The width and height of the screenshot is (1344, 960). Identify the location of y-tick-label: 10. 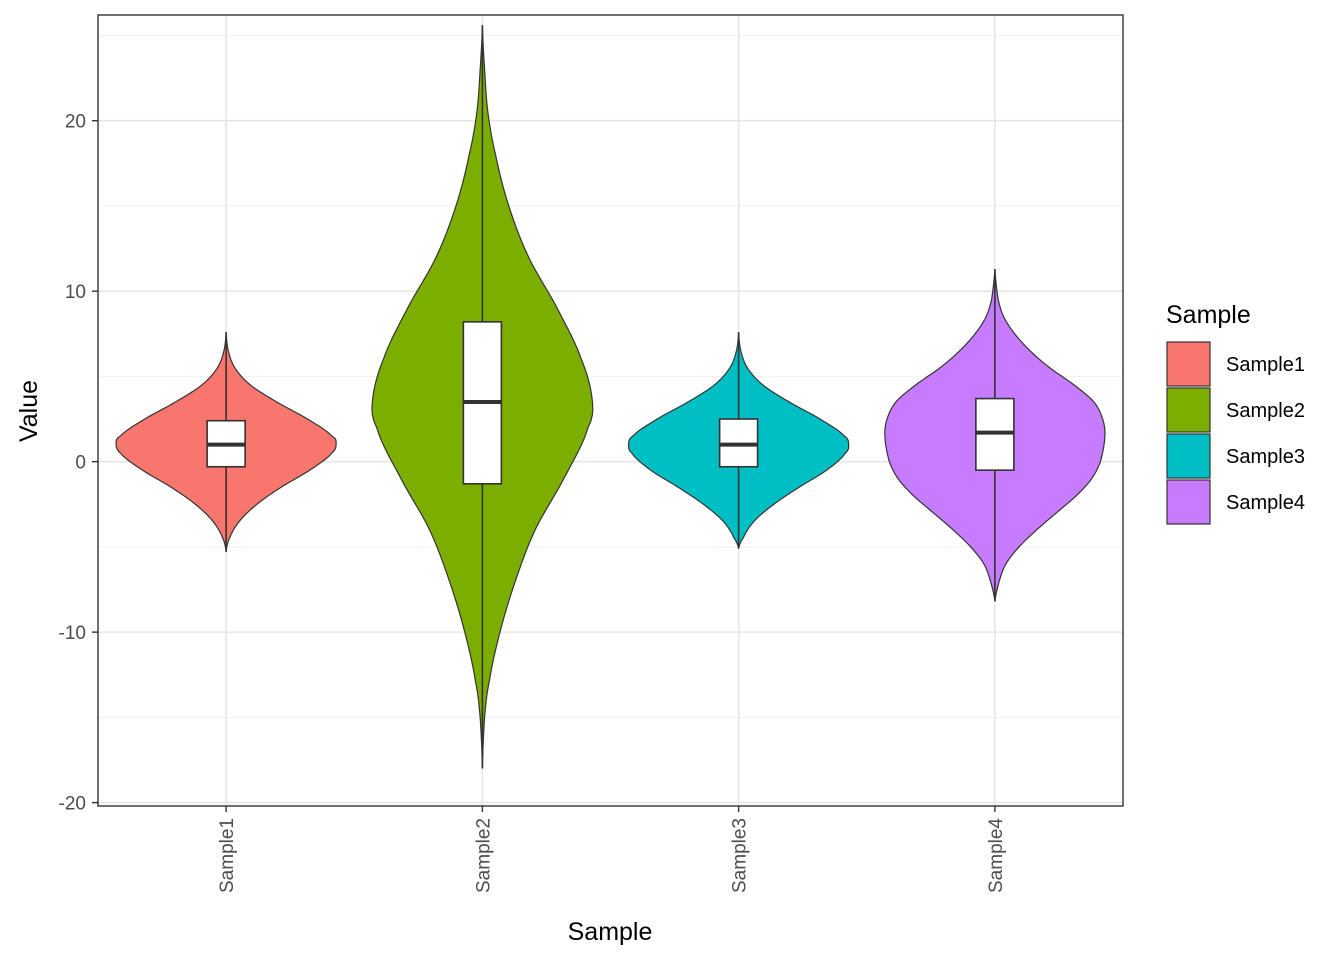
(75, 292).